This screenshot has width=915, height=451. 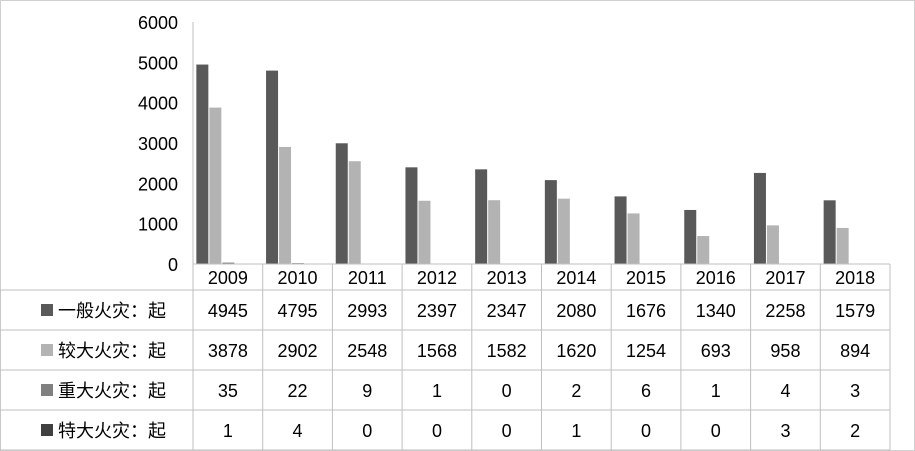 I want to click on series-label: 特大火灾：起, so click(x=112, y=431).